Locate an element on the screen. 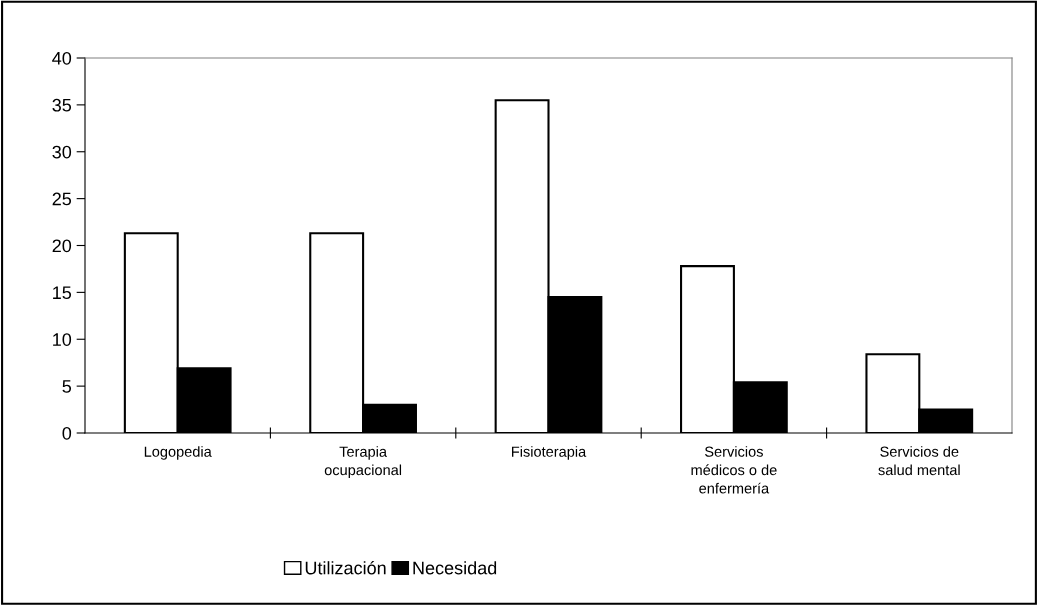 The height and width of the screenshot is (605, 1039). y-tick-label: 40 is located at coordinates (62, 58).